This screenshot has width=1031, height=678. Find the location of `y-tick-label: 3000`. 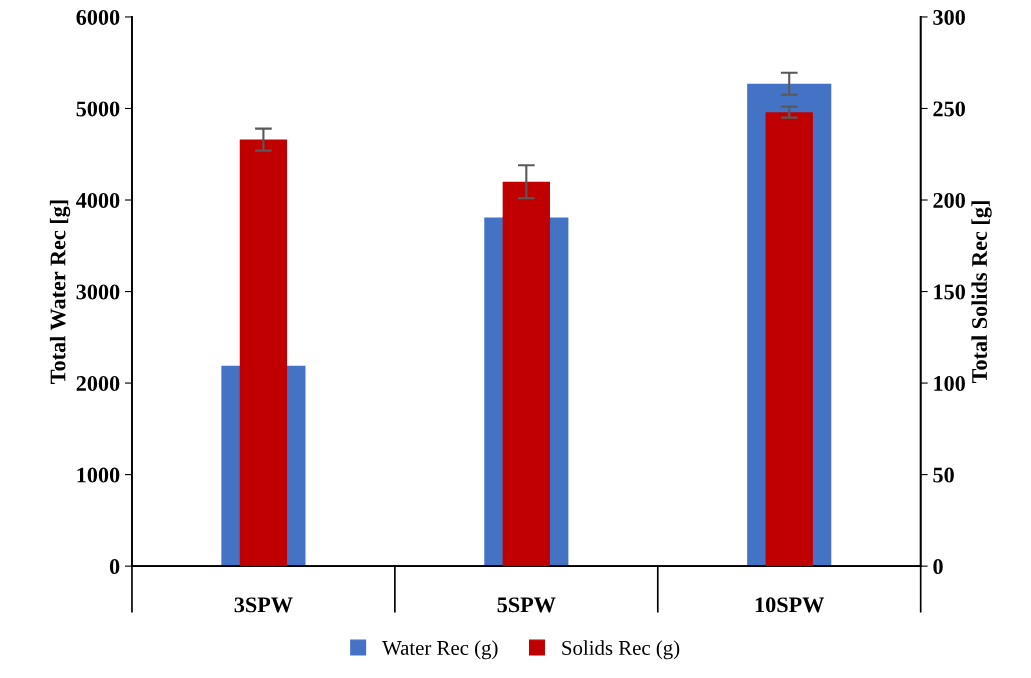

y-tick-label: 3000 is located at coordinates (98, 292).